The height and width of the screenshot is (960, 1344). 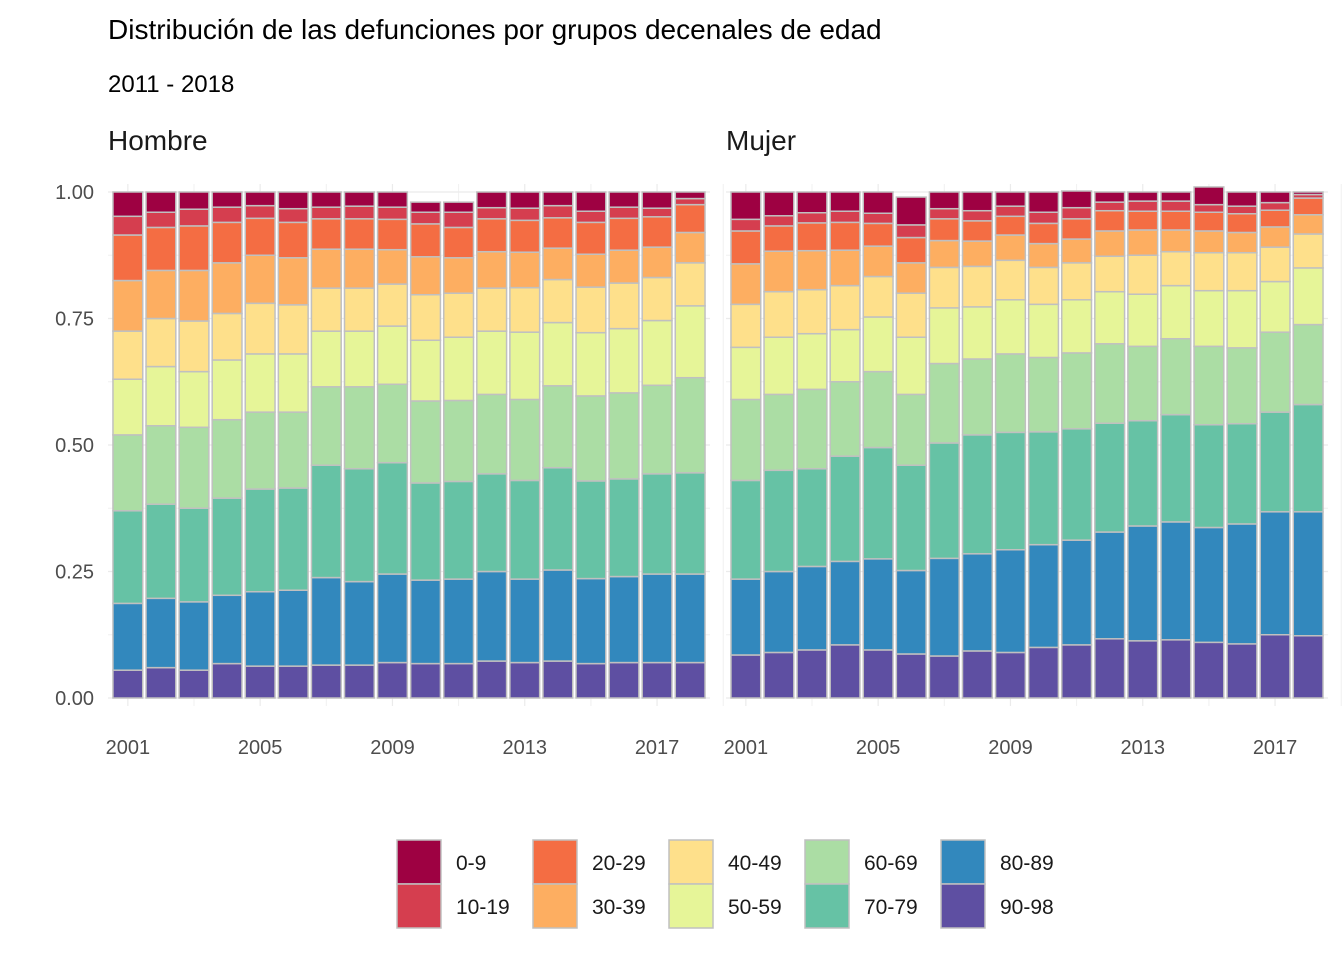 What do you see at coordinates (755, 863) in the screenshot?
I see `legend-label: 40-49` at bounding box center [755, 863].